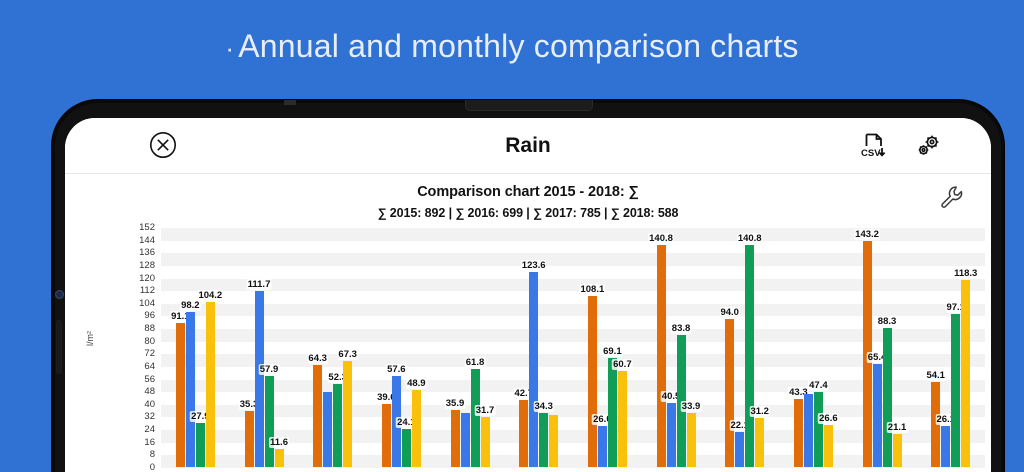 Image resolution: width=1024 pixels, height=472 pixels. What do you see at coordinates (602, 419) in the screenshot?
I see `bar-value-label: 26.0` at bounding box center [602, 419].